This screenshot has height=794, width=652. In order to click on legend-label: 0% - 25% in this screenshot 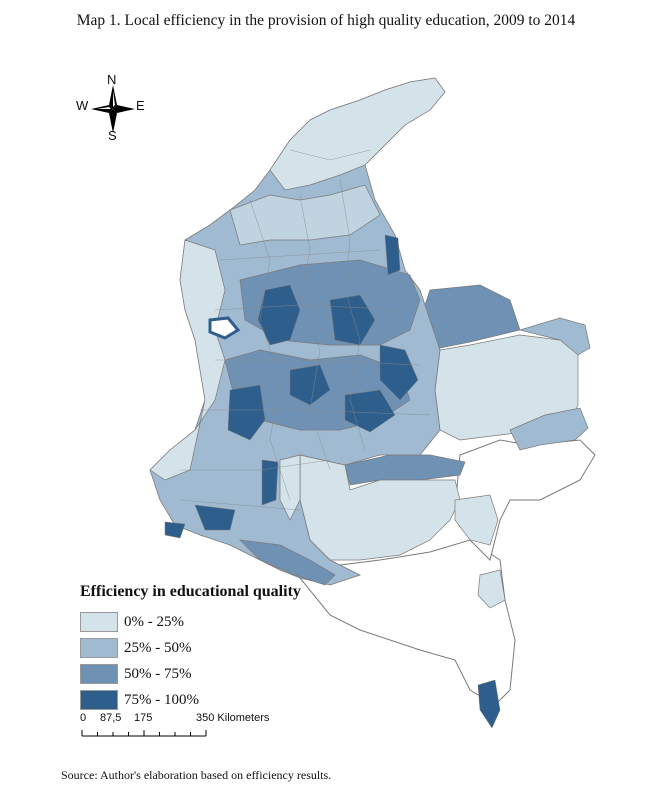, I will do `click(154, 621)`.